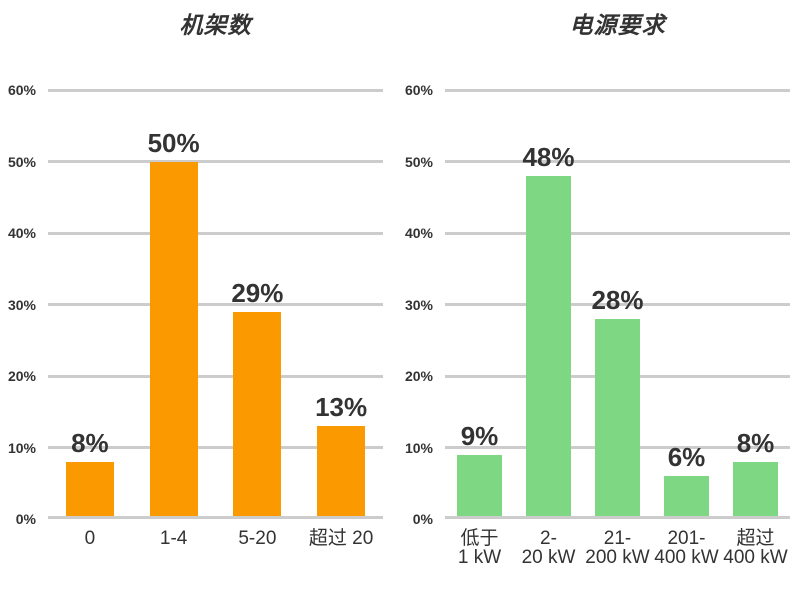  Describe the element at coordinates (173, 142) in the screenshot. I see `bar-value-label: 50%` at that location.